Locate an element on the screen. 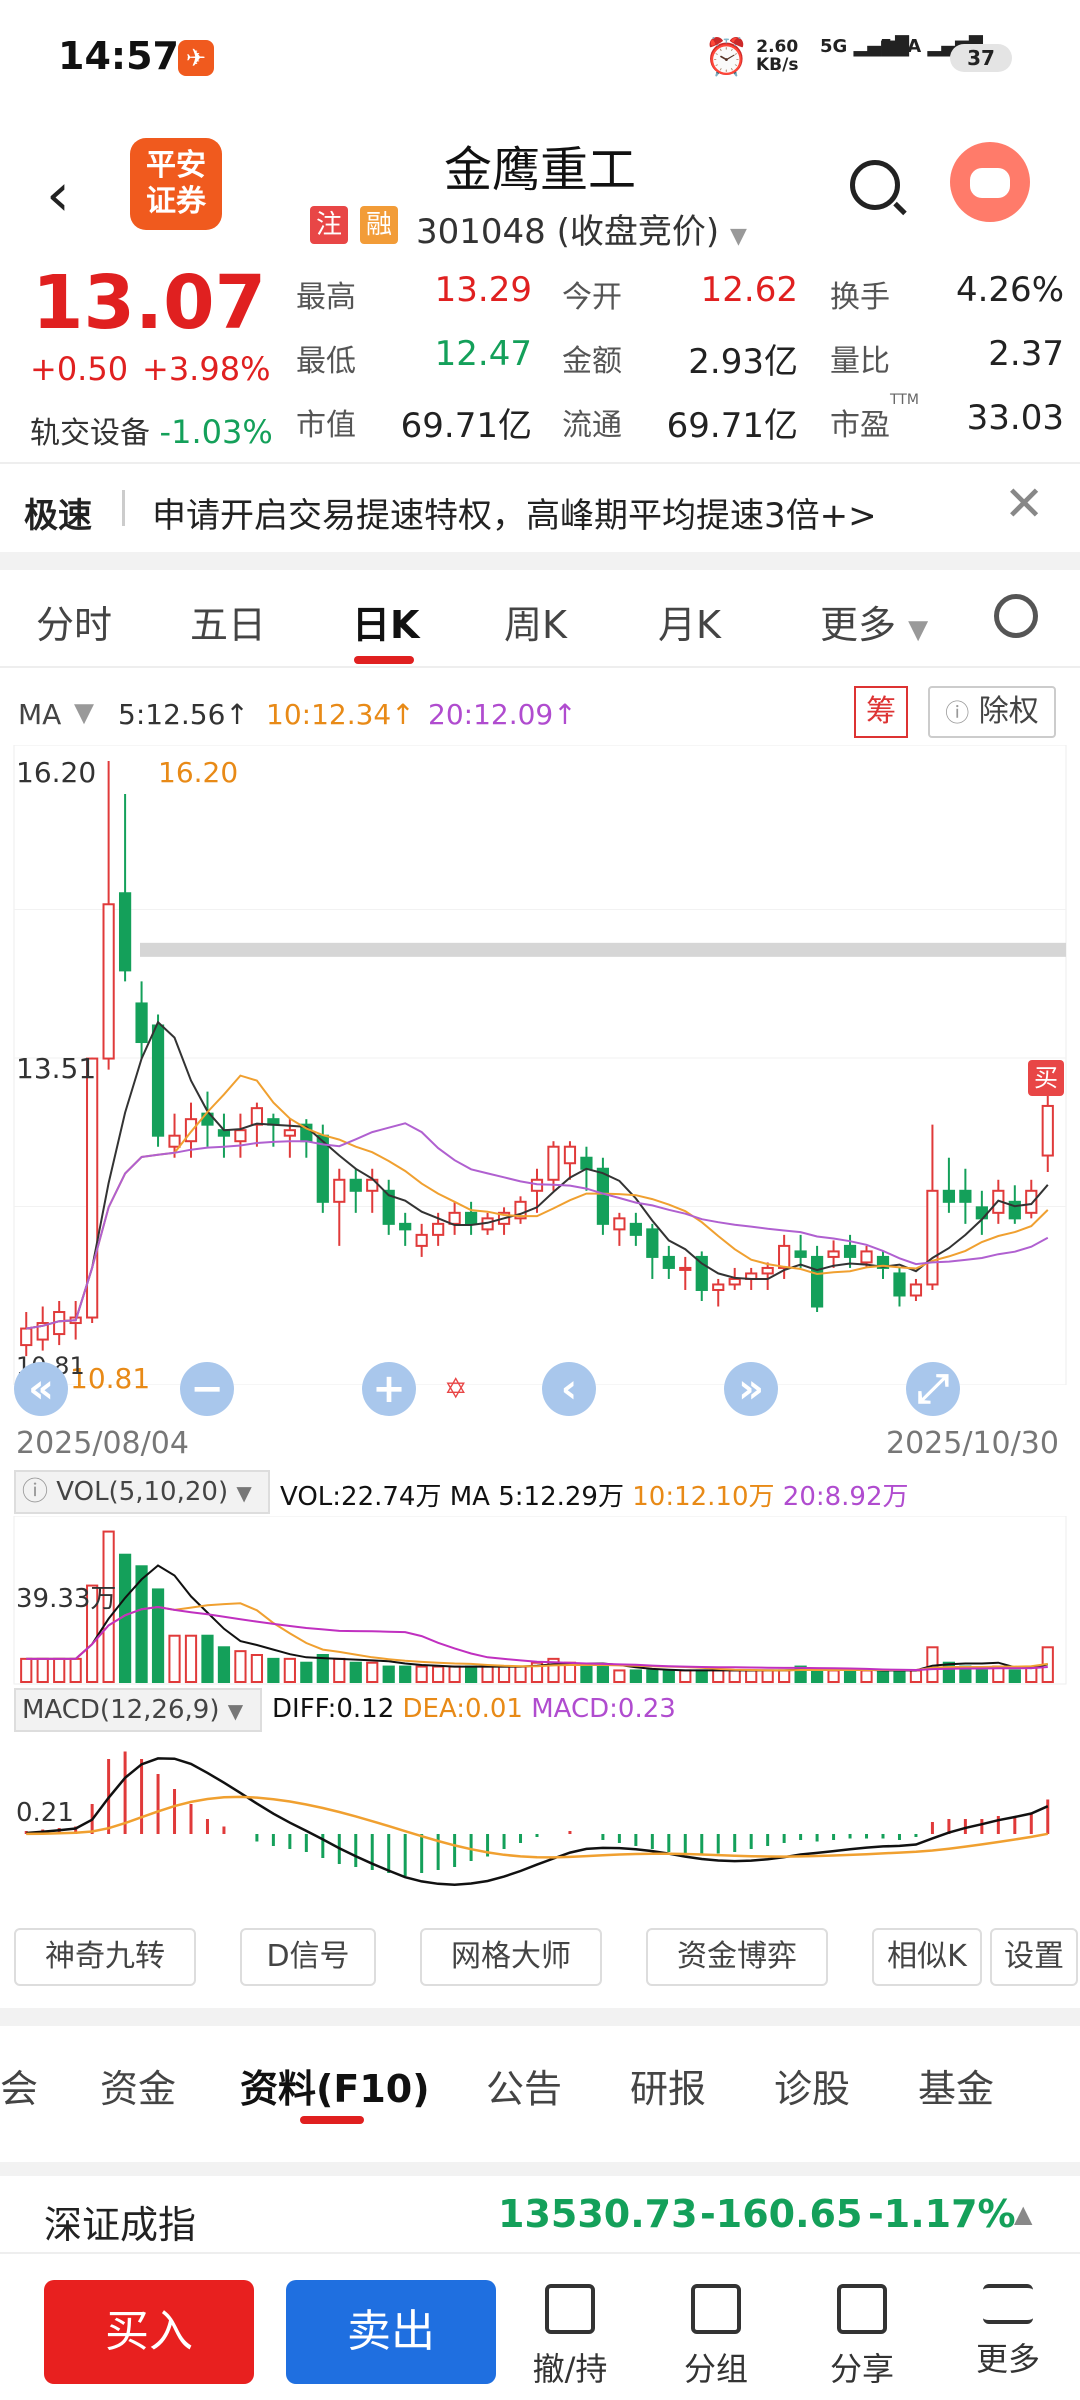  sell-button: 卖出 is located at coordinates (391, 2332).